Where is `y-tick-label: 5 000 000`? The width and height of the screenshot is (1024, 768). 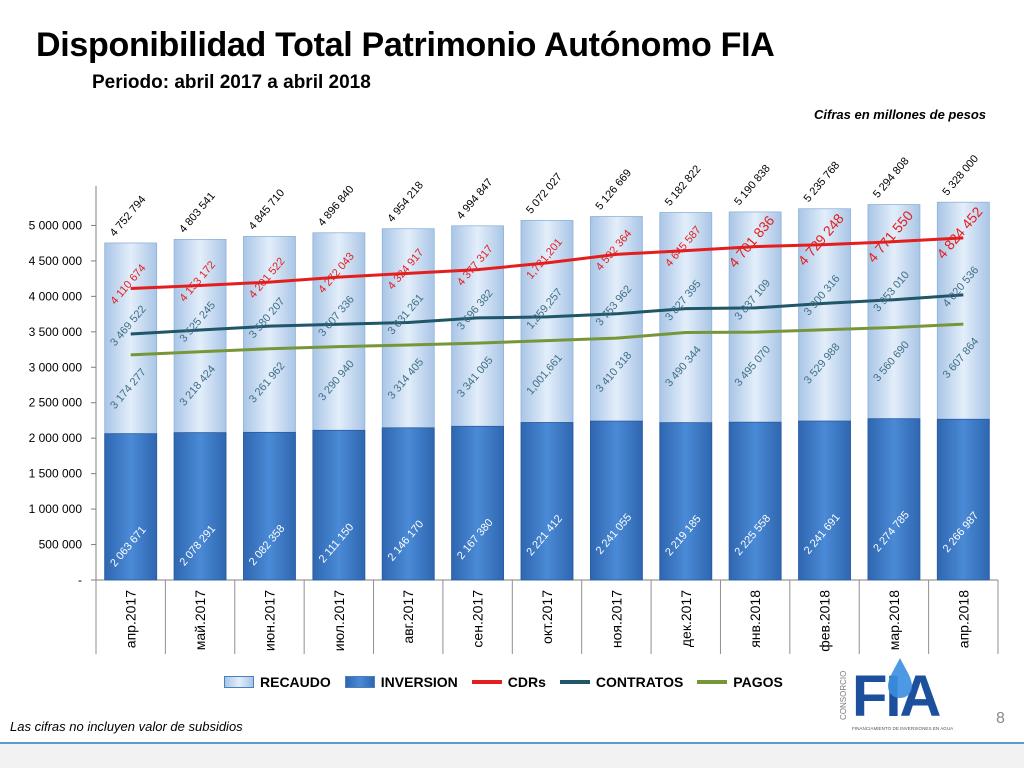
y-tick-label: 5 000 000 is located at coordinates (56, 225).